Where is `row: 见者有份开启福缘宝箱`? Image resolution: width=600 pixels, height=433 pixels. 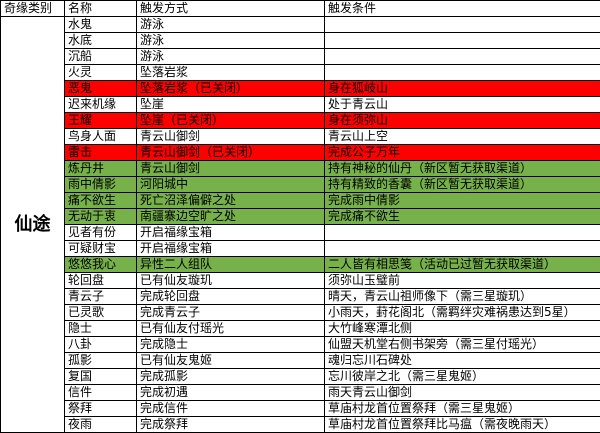
row: 见者有份开启福缘宝箱 is located at coordinates (300, 233).